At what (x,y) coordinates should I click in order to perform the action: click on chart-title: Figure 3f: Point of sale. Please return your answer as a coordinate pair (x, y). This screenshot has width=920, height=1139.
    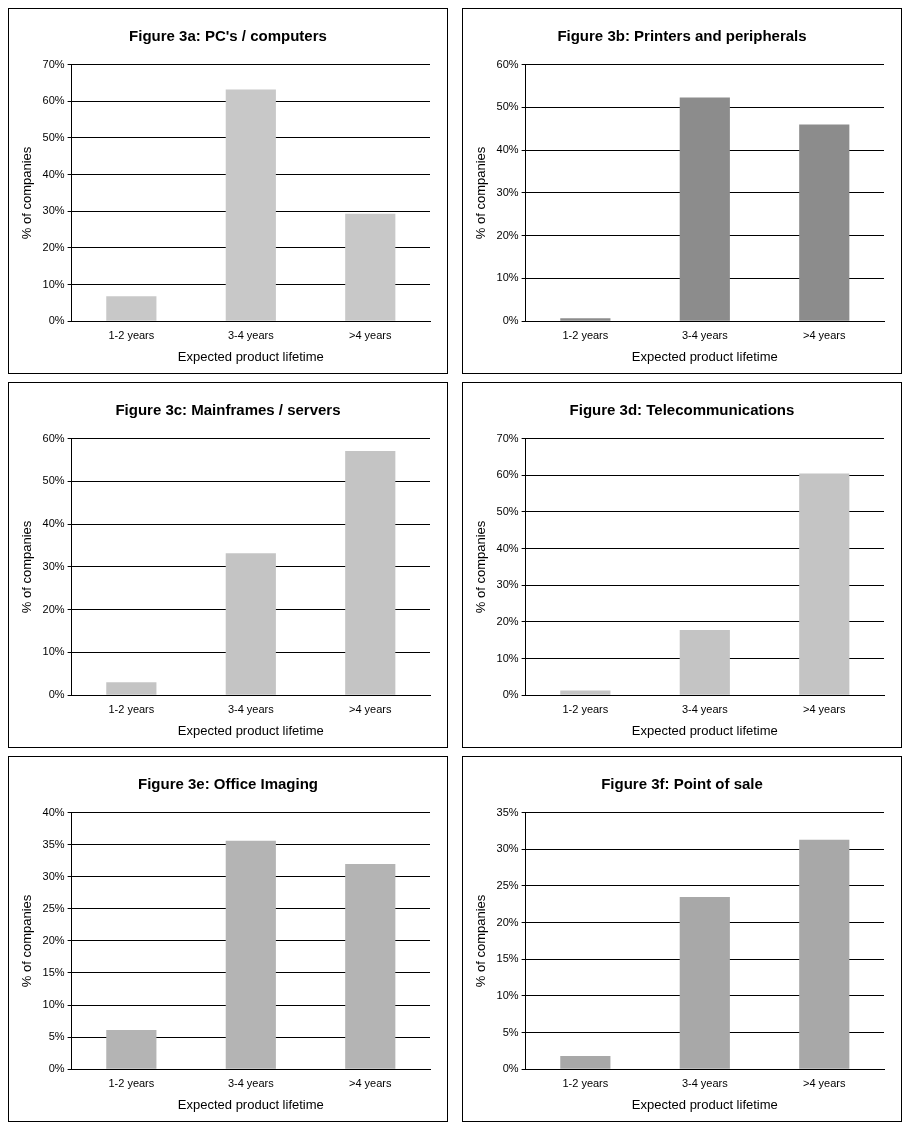
    Looking at the image, I should click on (682, 783).